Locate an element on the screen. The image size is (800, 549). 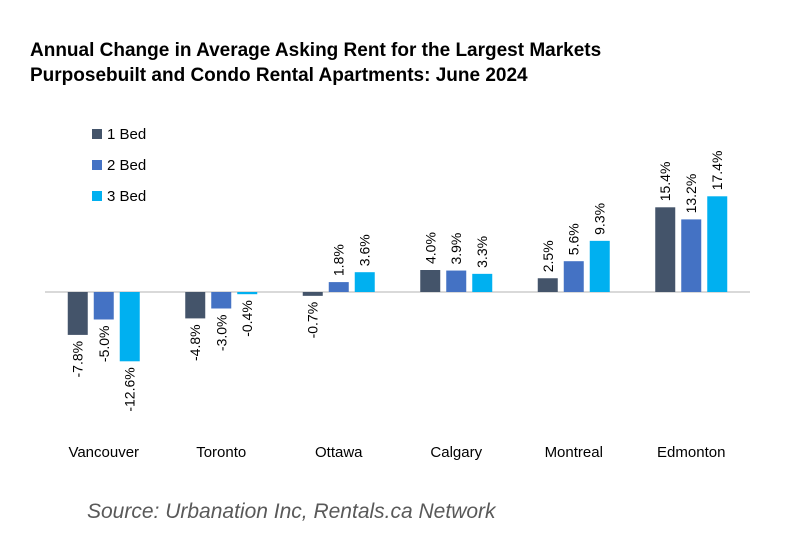
legend-label: 1 Bed is located at coordinates (126, 134).